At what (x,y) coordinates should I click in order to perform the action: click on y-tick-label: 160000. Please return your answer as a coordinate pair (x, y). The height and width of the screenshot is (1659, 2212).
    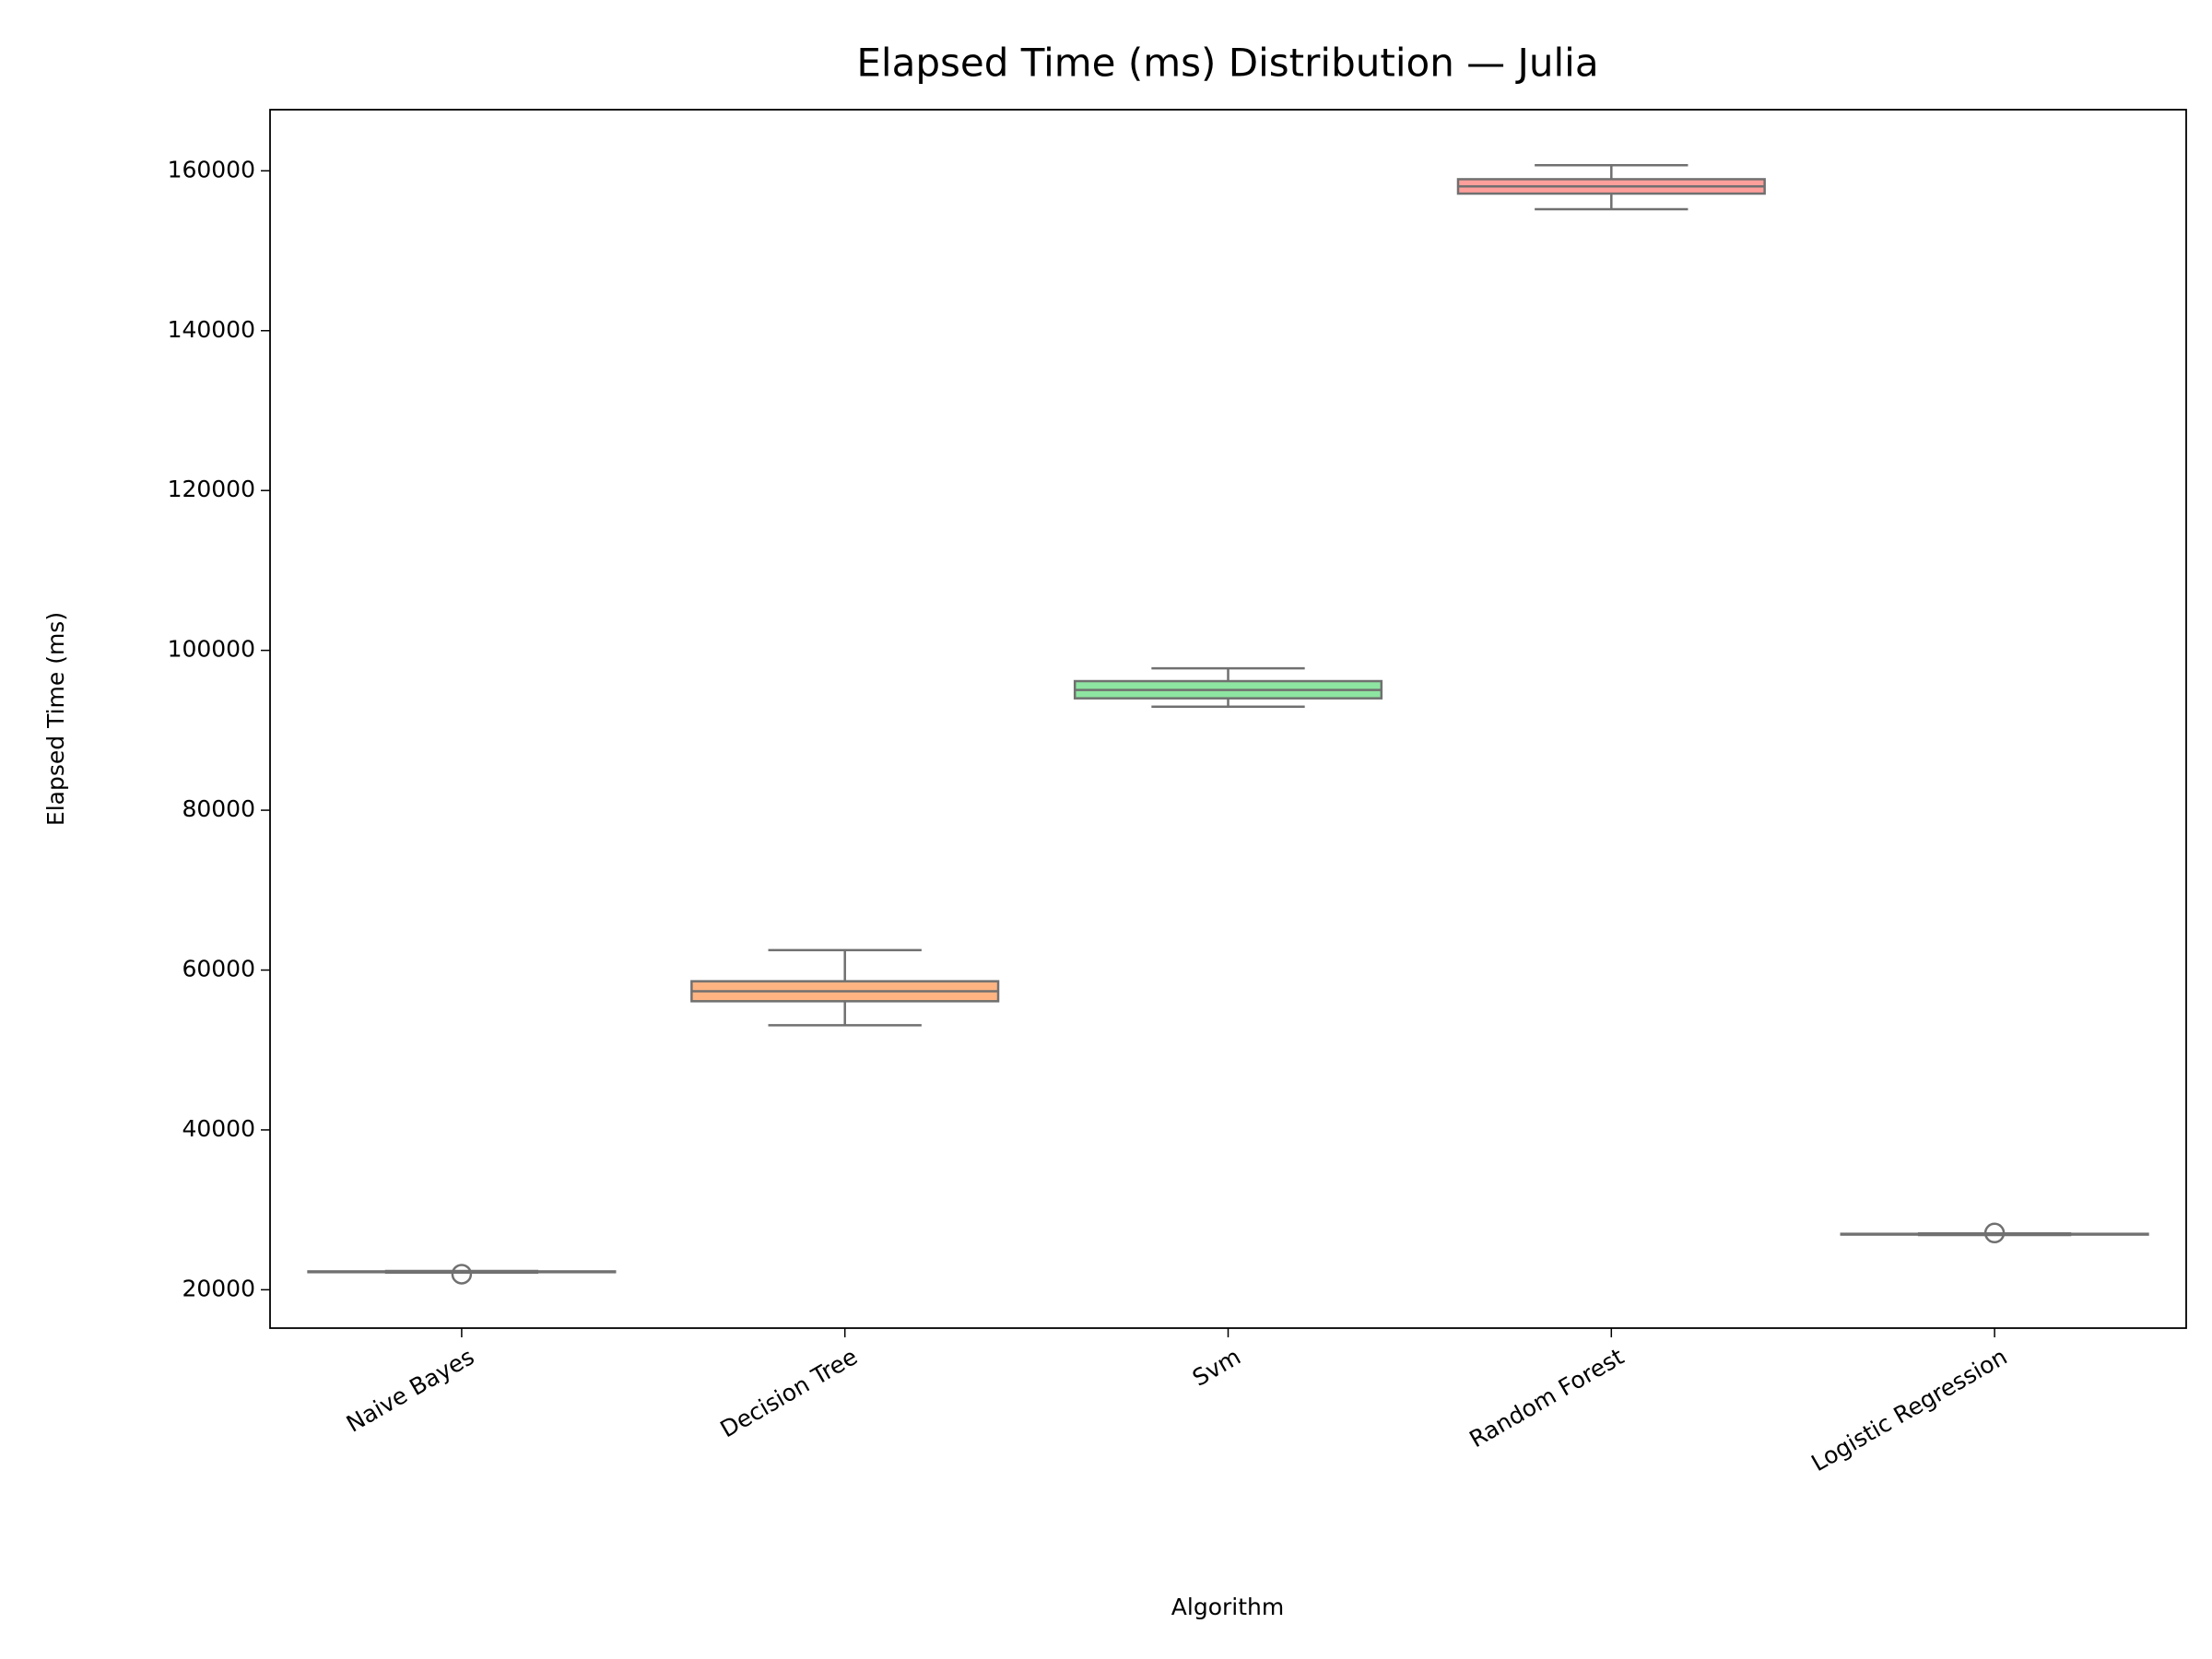
    Looking at the image, I should click on (211, 169).